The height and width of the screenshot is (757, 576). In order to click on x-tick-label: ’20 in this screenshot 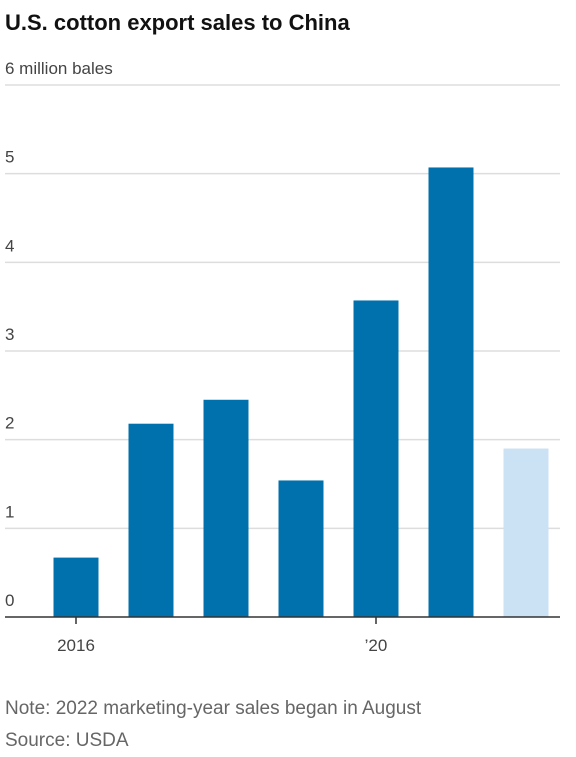, I will do `click(376, 645)`.